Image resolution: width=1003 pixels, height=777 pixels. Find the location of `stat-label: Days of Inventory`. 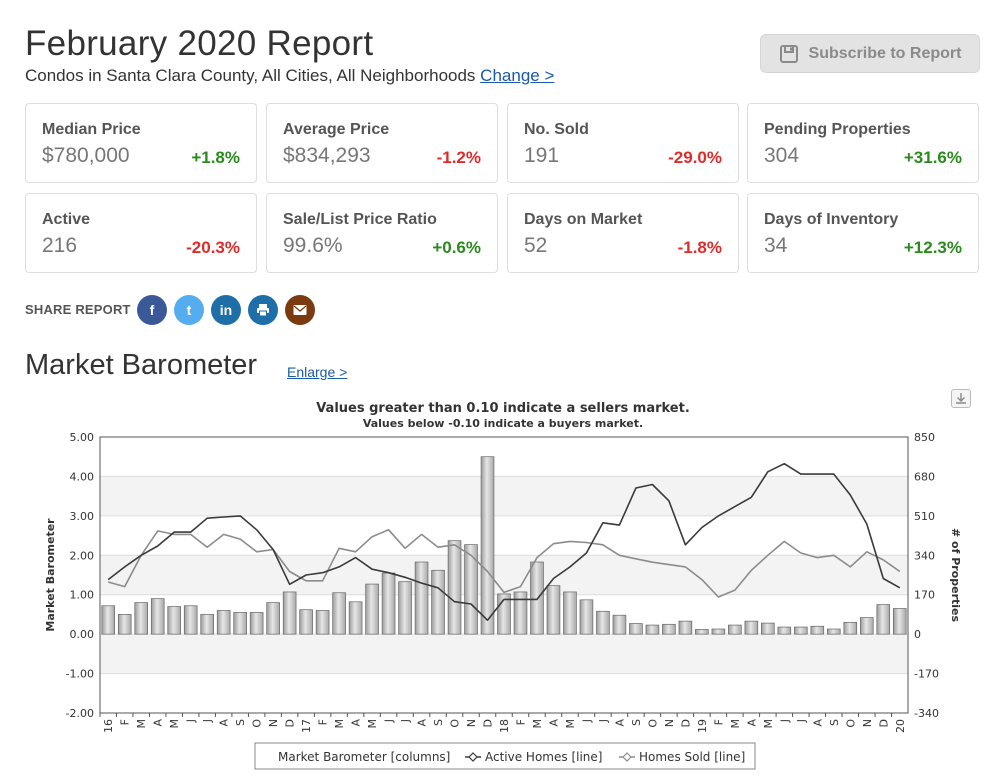

stat-label: Days of Inventory is located at coordinates (831, 219).